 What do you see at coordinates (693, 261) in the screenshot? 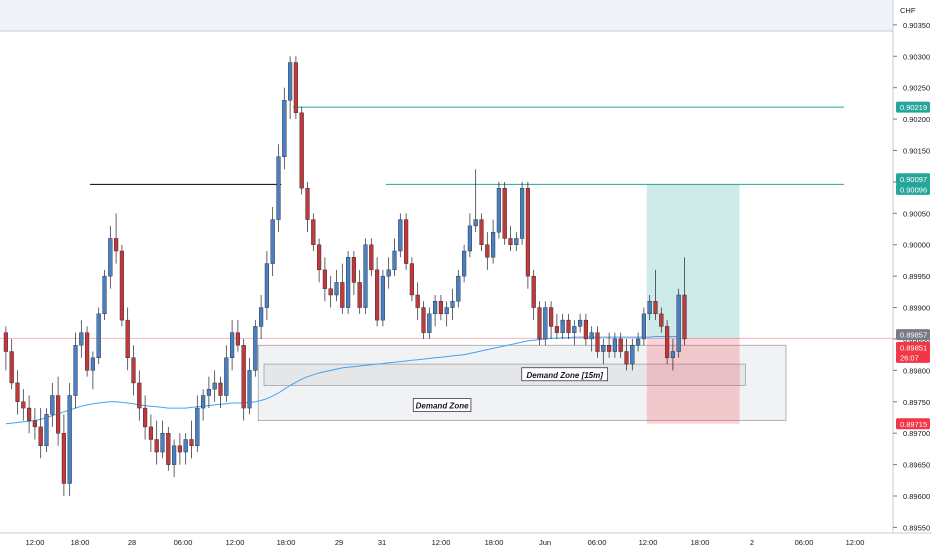
I see `target-area` at bounding box center [693, 261].